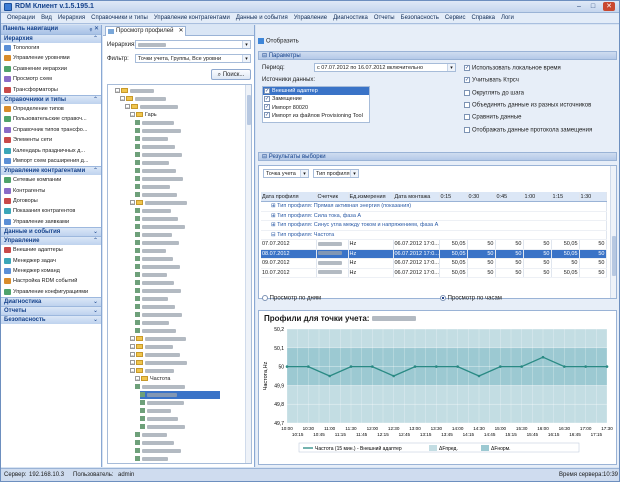 This screenshot has width=620, height=482. Describe the element at coordinates (527, 104) in the screenshot. I see `option-checkbox: Объединять данные из разных источников` at that location.